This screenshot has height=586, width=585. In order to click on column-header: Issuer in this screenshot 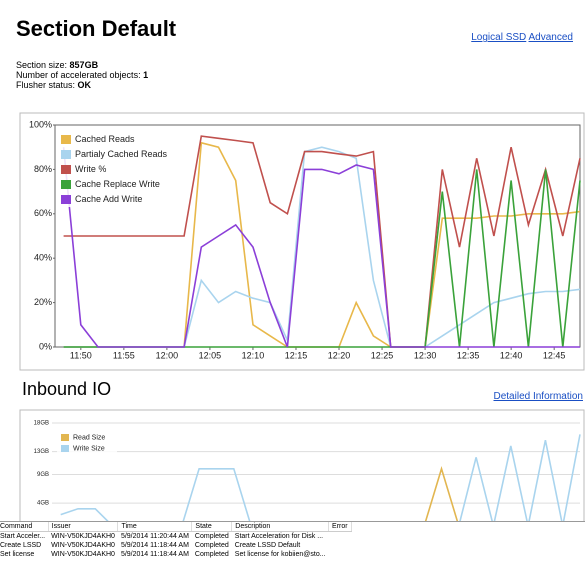, I will do `click(83, 527)`.